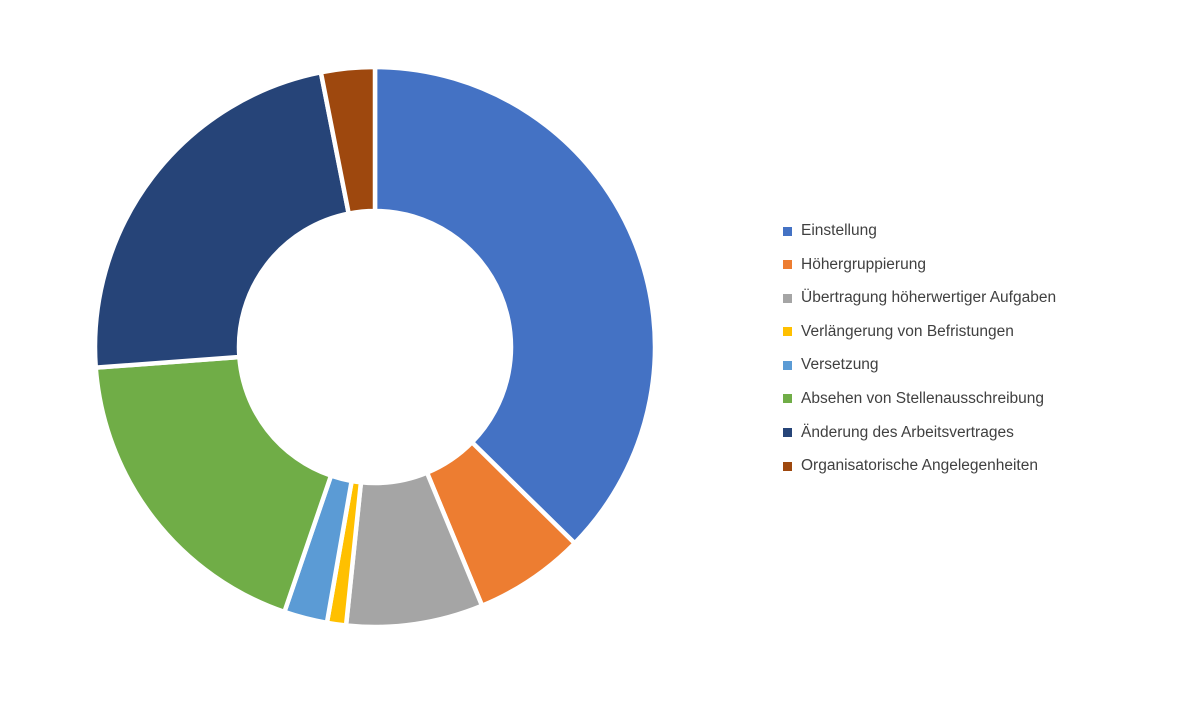 This screenshot has height=709, width=1200. Describe the element at coordinates (907, 331) in the screenshot. I see `legend-label: Verlängerung von Befristungen` at that location.